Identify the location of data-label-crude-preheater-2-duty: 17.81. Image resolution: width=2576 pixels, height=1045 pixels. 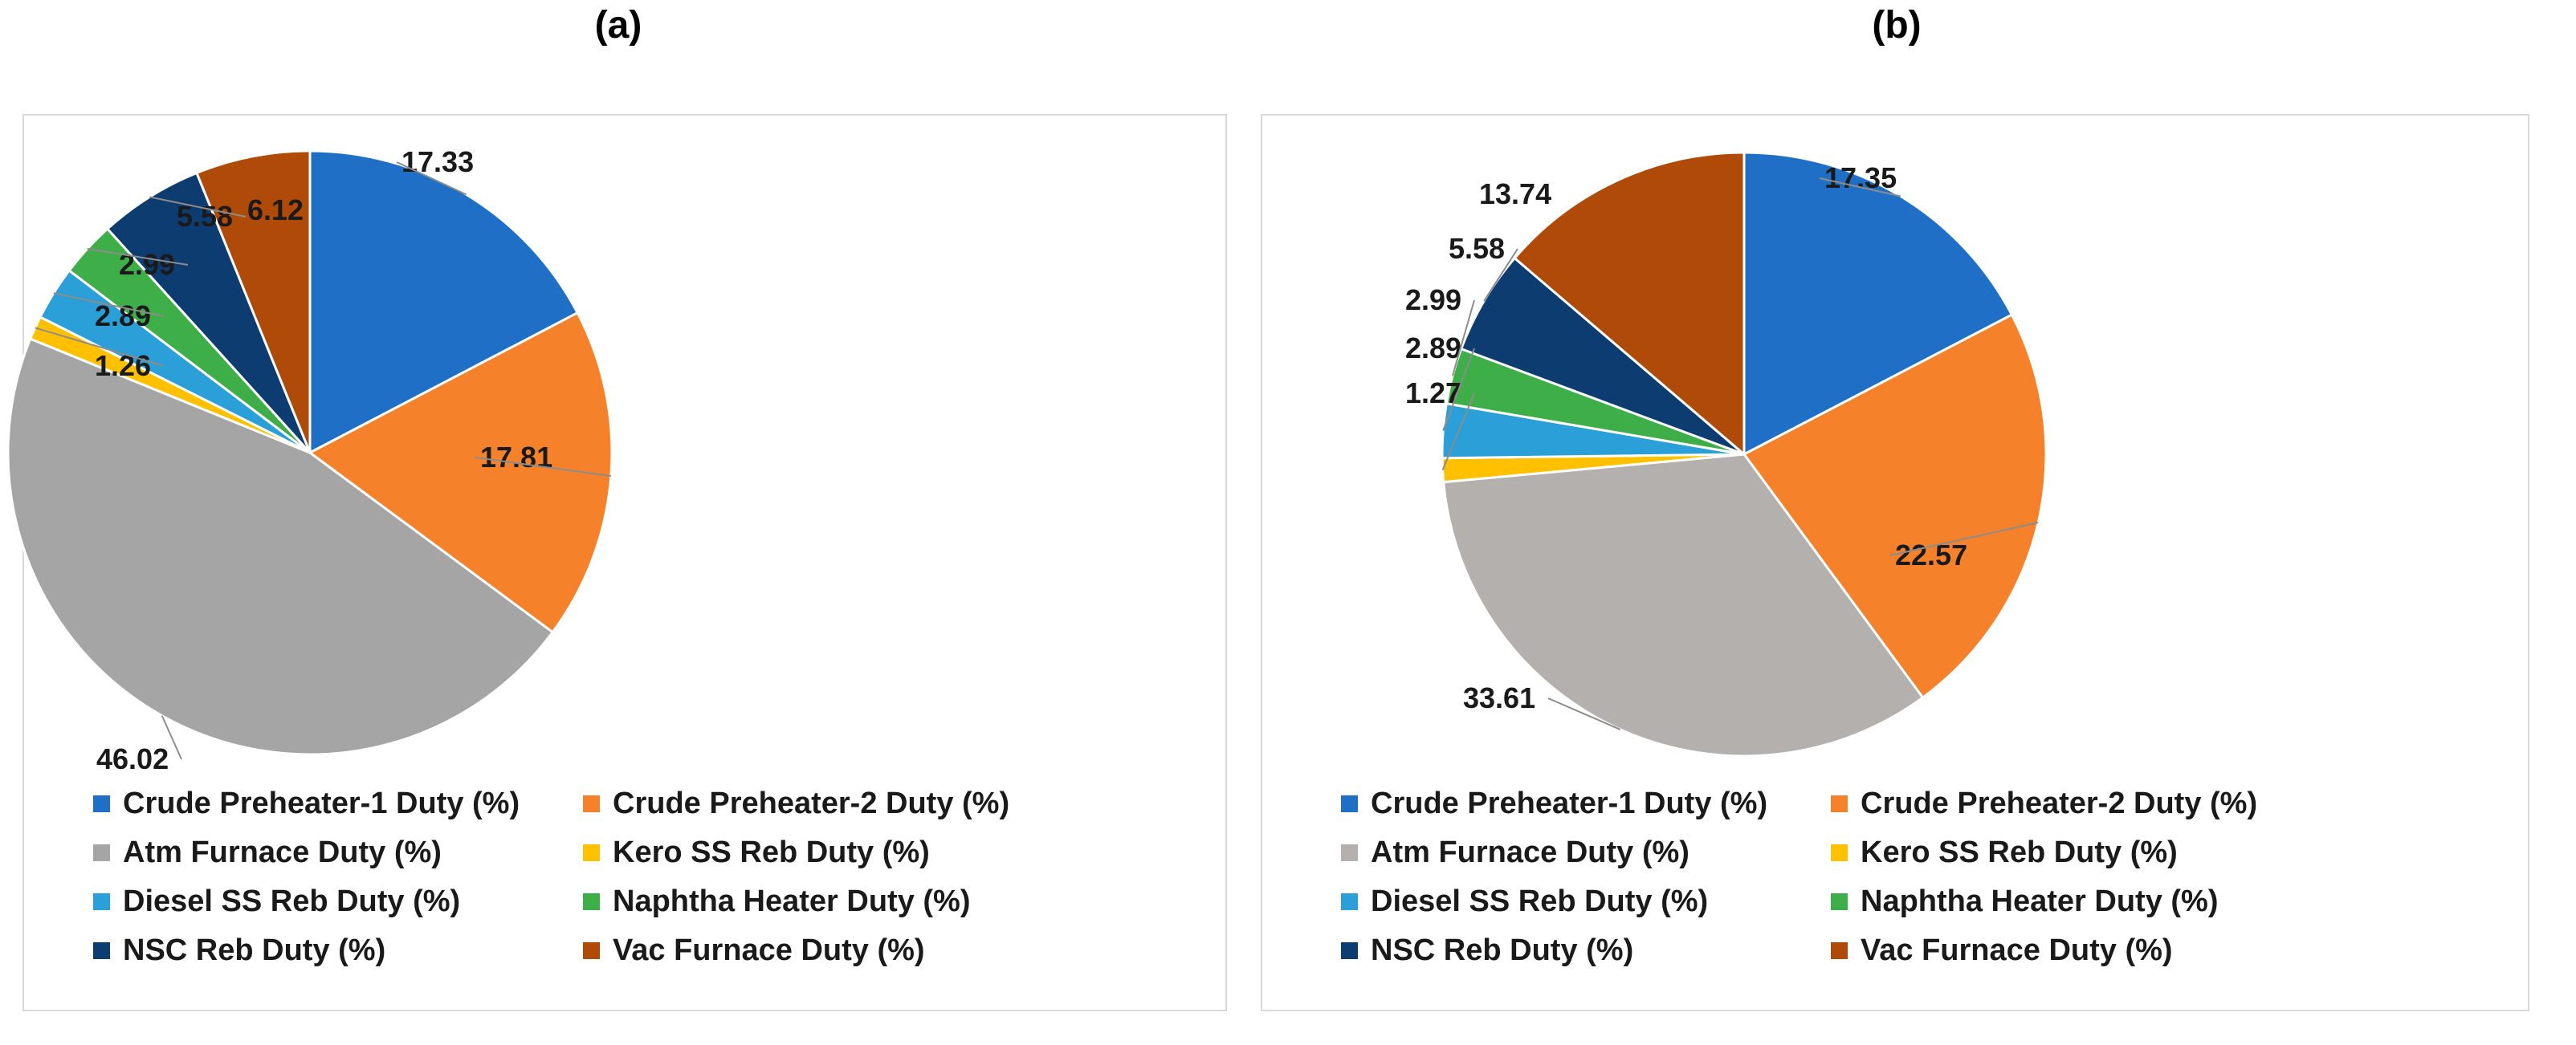
(516, 457).